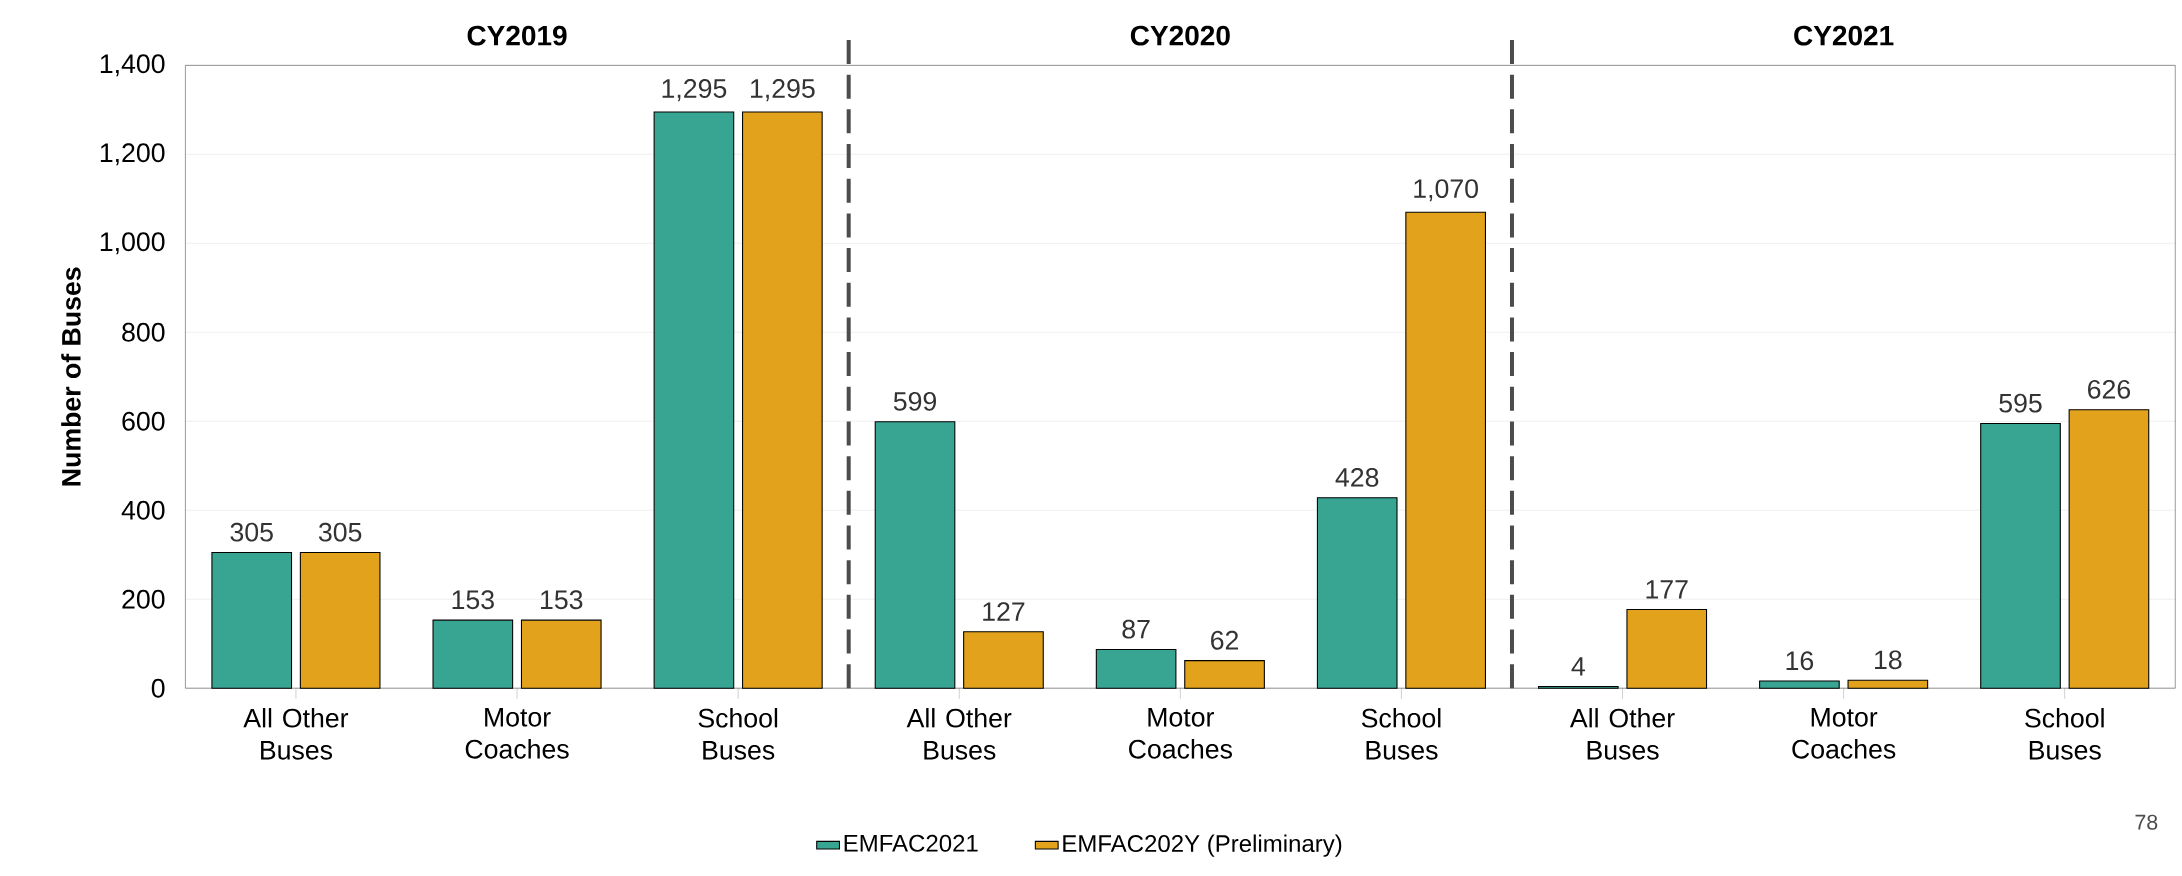 The width and height of the screenshot is (2182, 876). Describe the element at coordinates (2020, 403) in the screenshot. I see `data-label: 595` at that location.